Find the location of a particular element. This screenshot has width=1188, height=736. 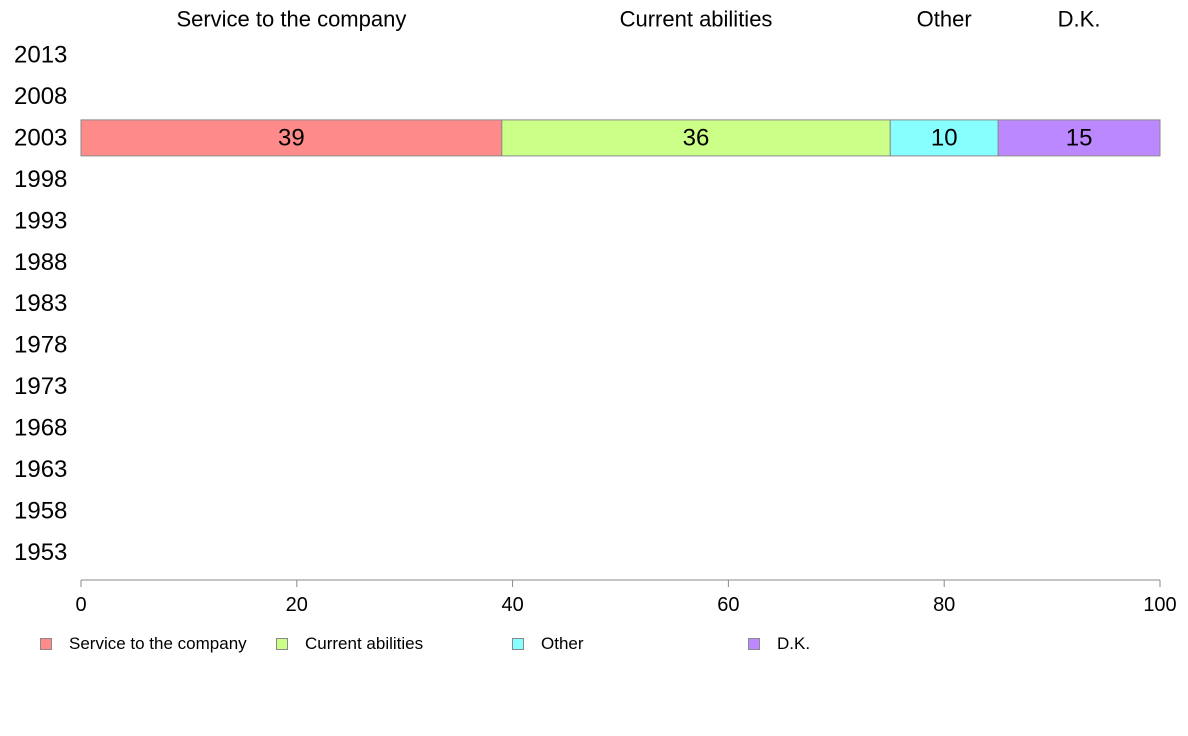

x-tick-label: 20 is located at coordinates (297, 605).